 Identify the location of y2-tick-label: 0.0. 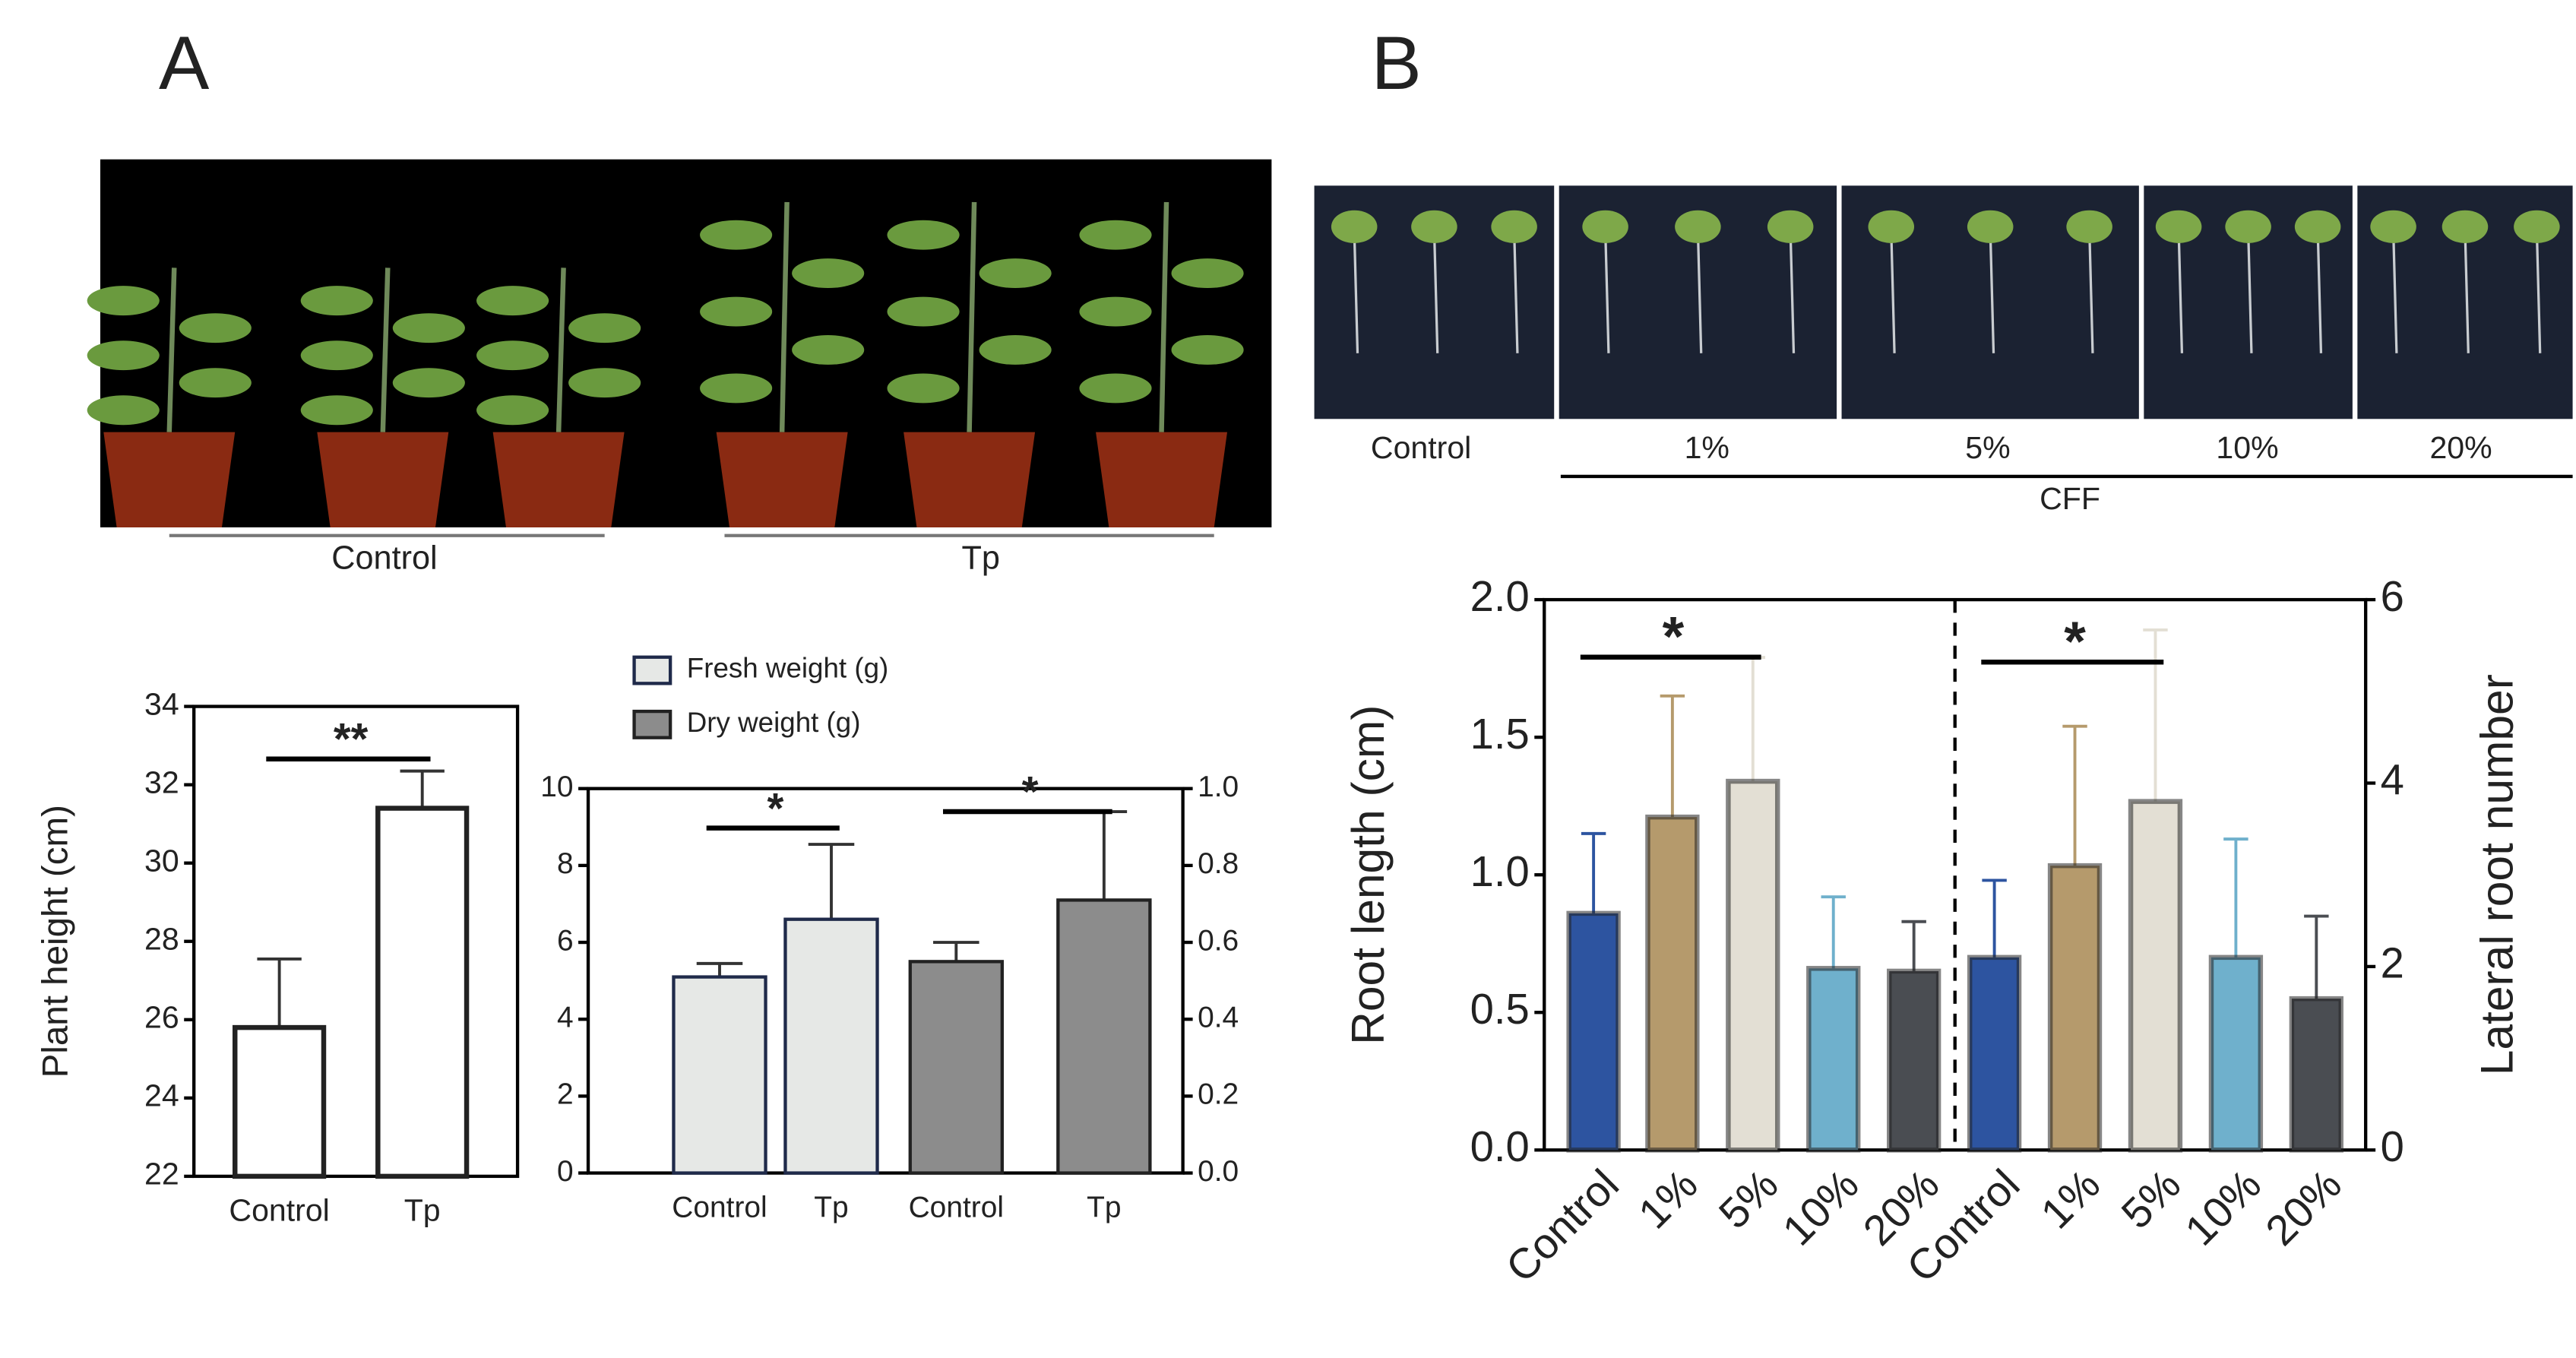
(1218, 1172).